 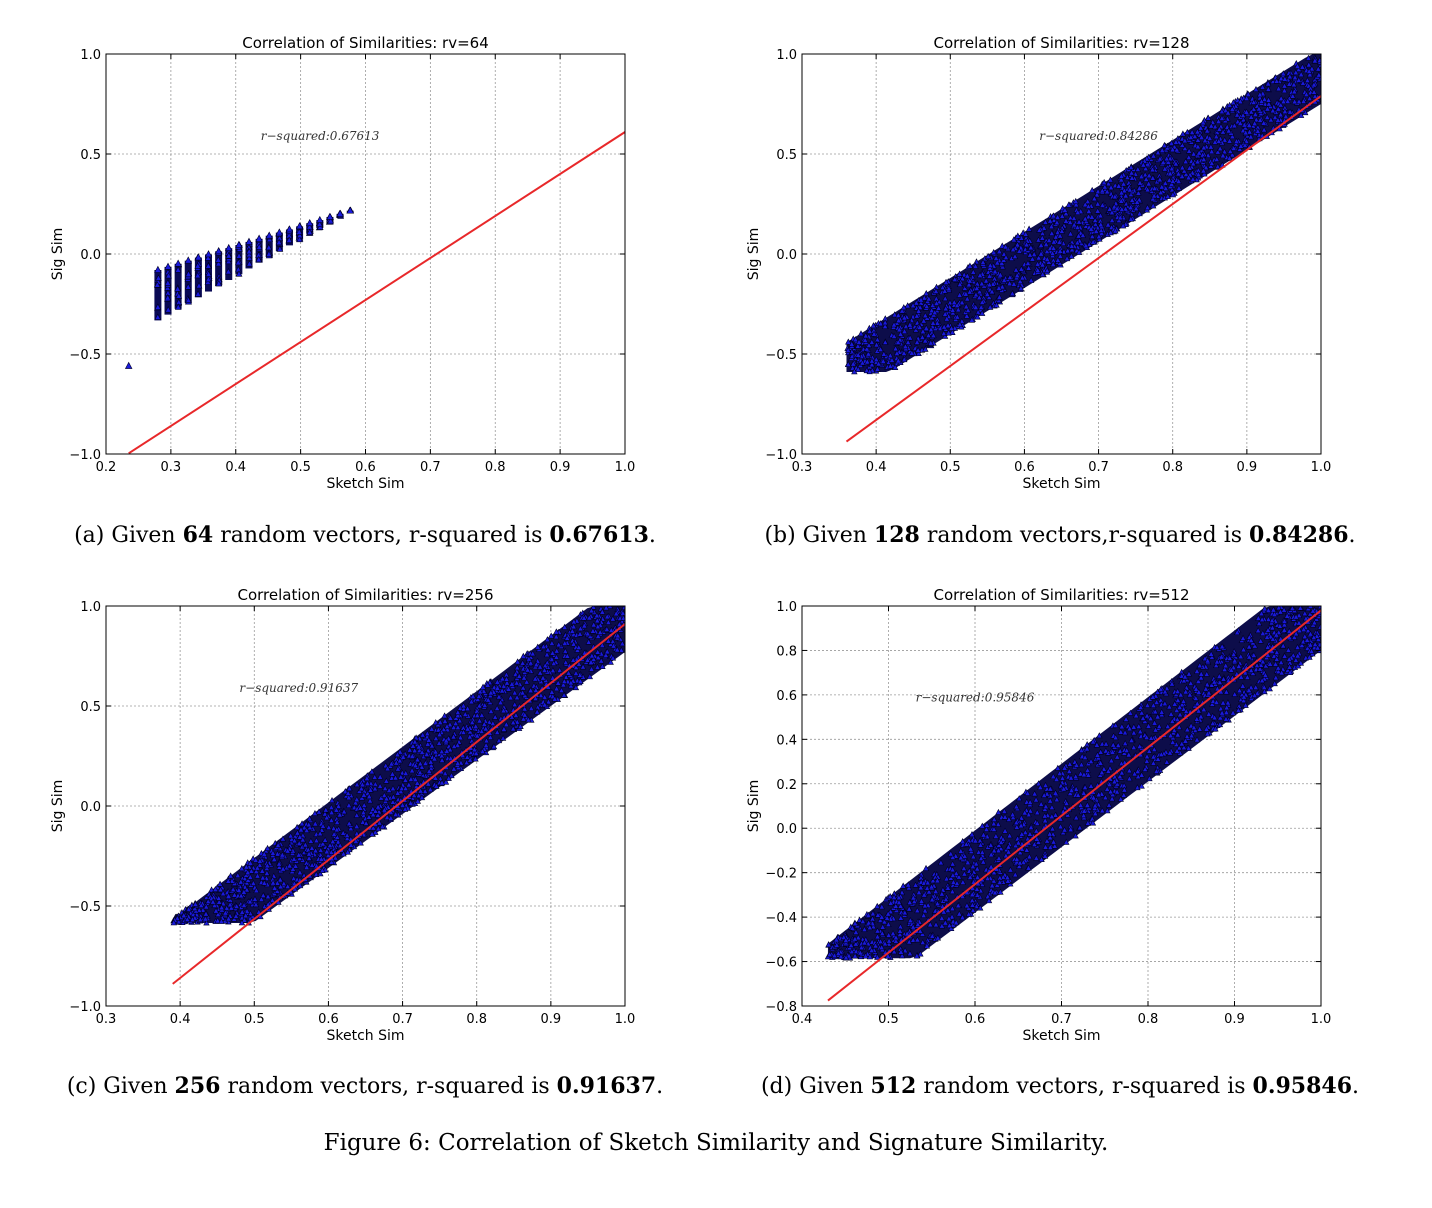 I want to click on x-tick-label: 0.9, so click(x=1247, y=467).